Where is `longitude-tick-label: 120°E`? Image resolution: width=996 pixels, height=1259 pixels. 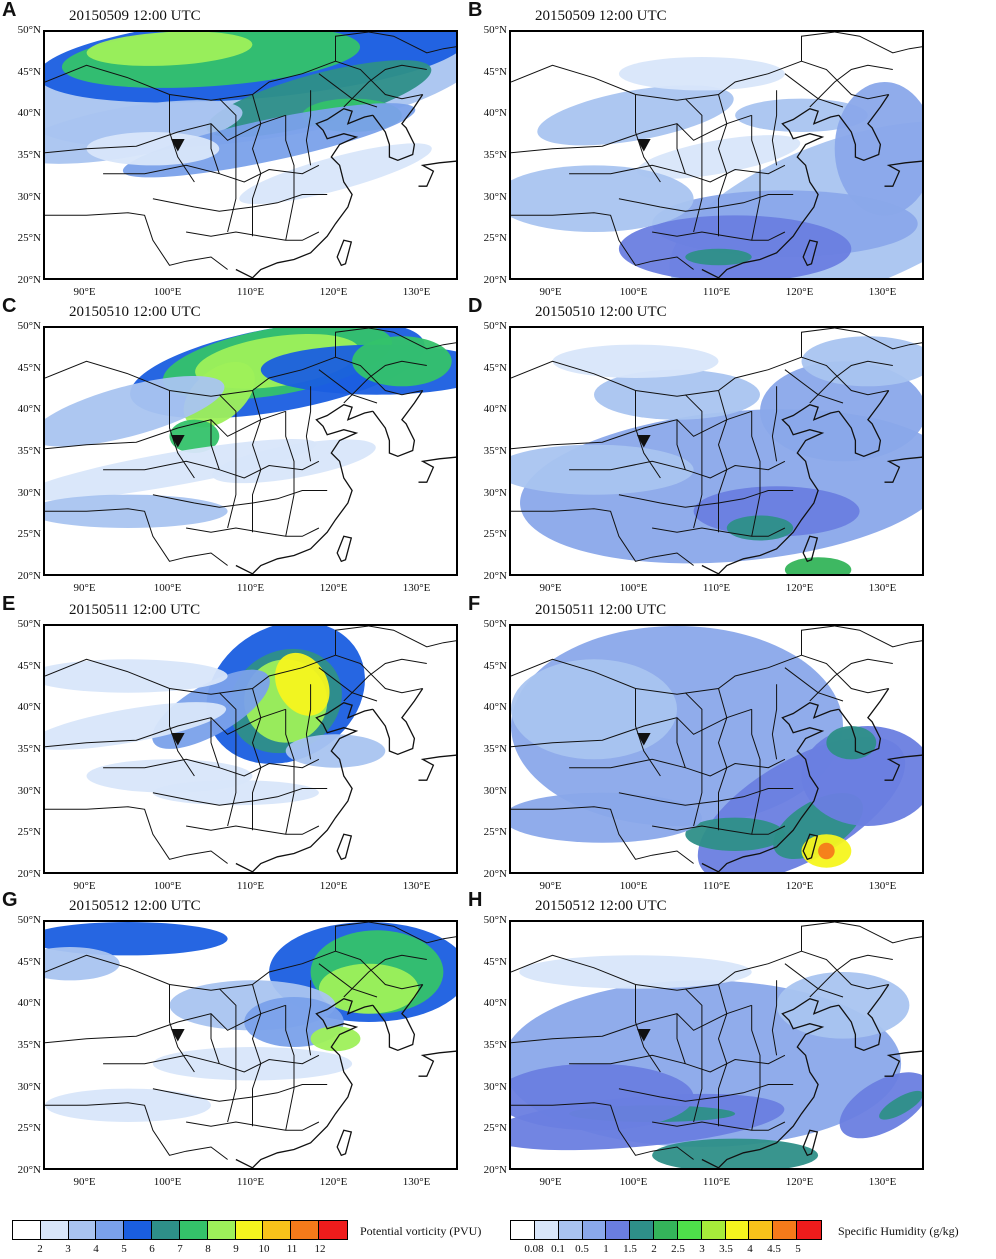
longitude-tick-label: 120°E is located at coordinates (333, 1182).